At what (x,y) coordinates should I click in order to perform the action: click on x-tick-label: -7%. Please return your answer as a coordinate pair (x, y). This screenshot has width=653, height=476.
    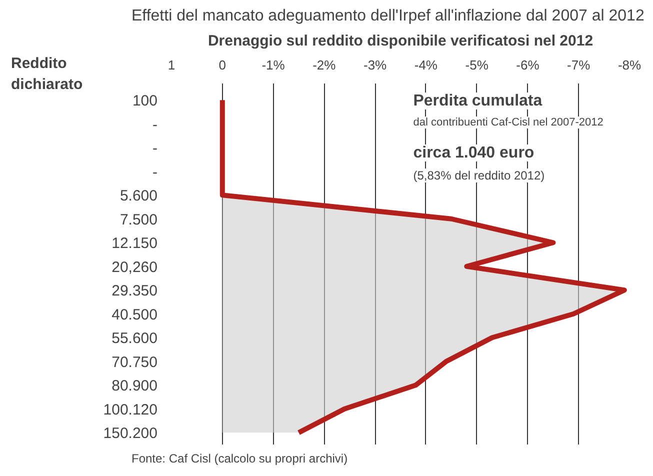
    Looking at the image, I should click on (579, 65).